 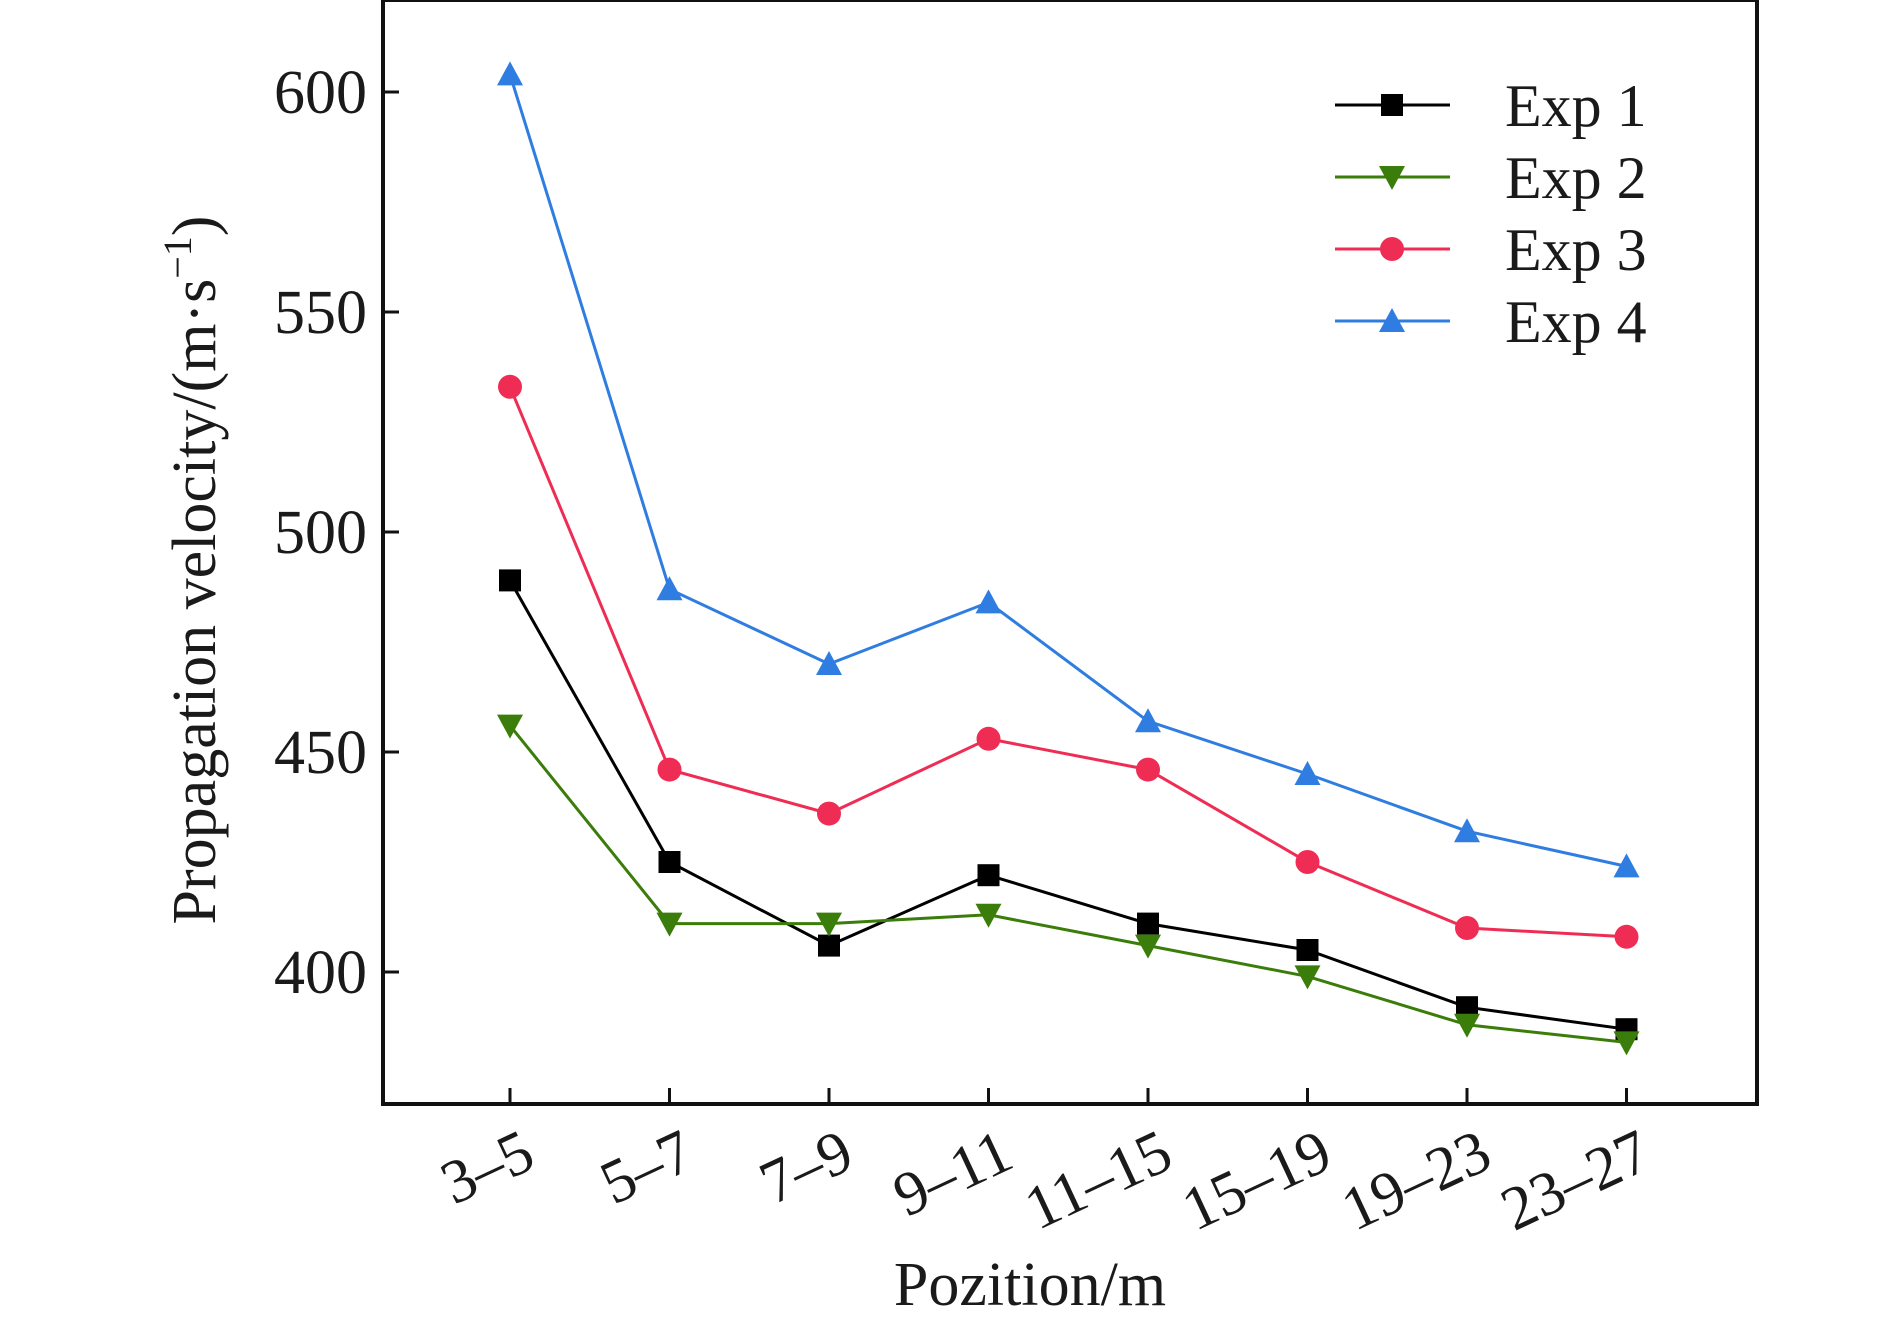 What do you see at coordinates (1576, 106) in the screenshot?
I see `legend-label: Exp 1` at bounding box center [1576, 106].